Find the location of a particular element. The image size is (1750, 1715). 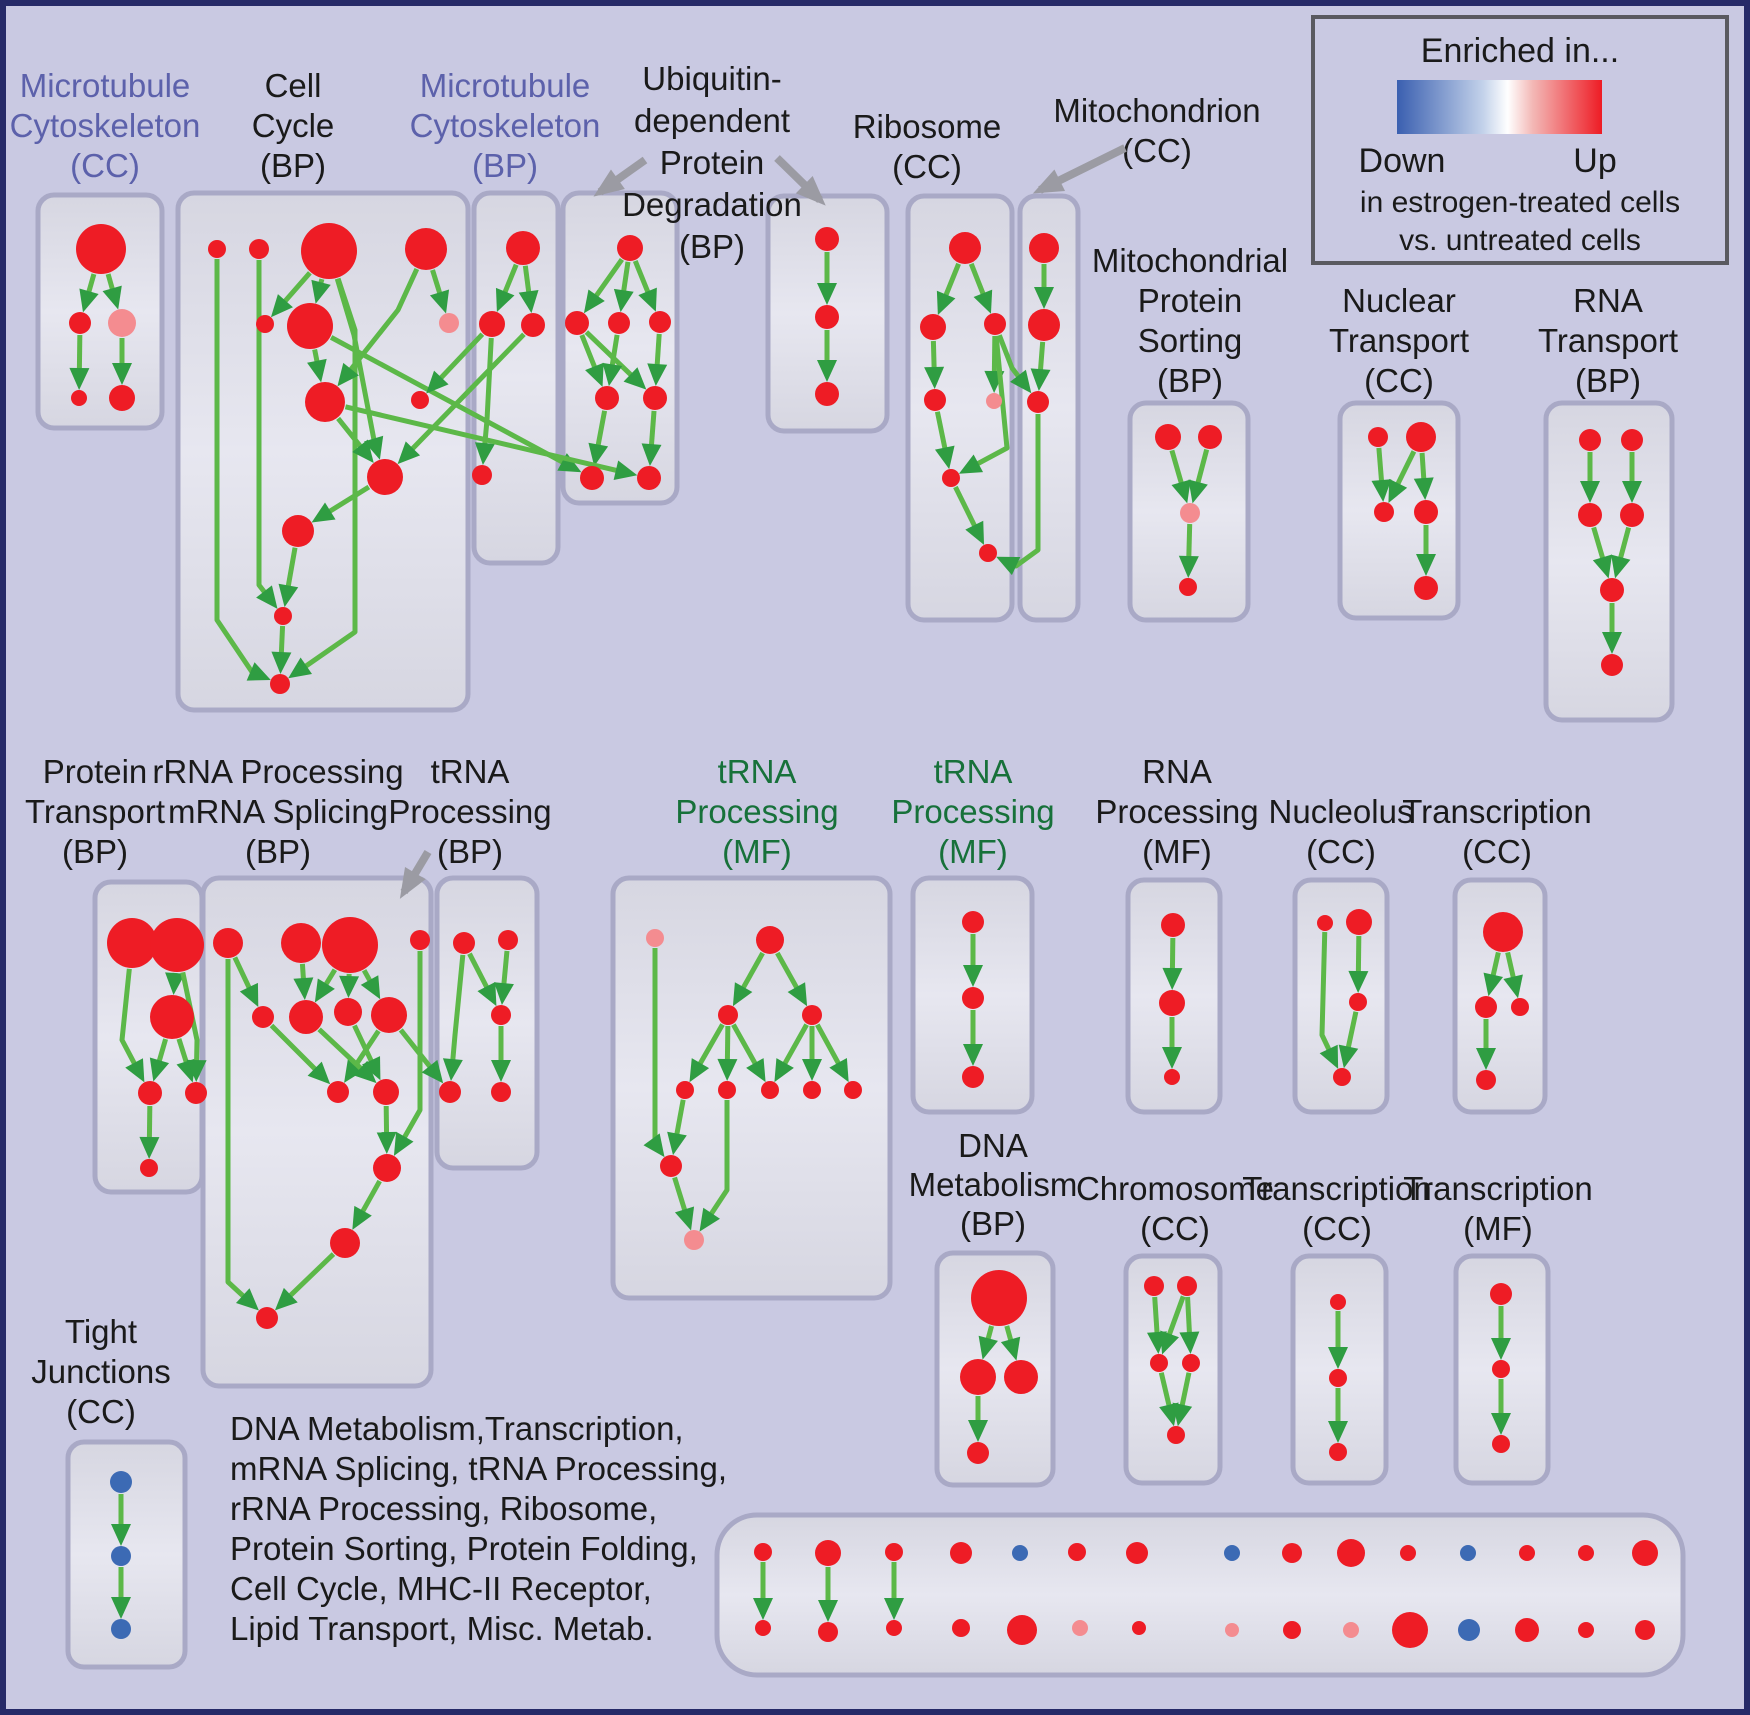

pointer-arrow is located at coordinates (415, 874).